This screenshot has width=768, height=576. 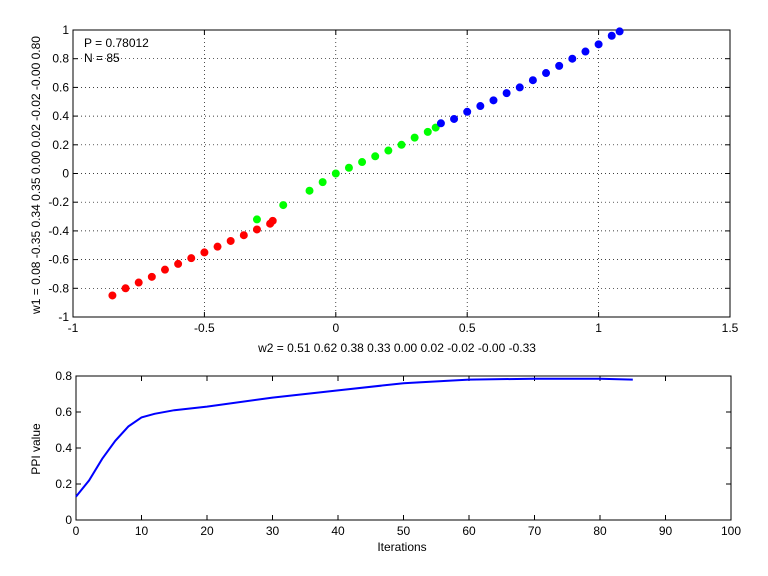 What do you see at coordinates (73, 328) in the screenshot?
I see `x-tick-label: -1` at bounding box center [73, 328].